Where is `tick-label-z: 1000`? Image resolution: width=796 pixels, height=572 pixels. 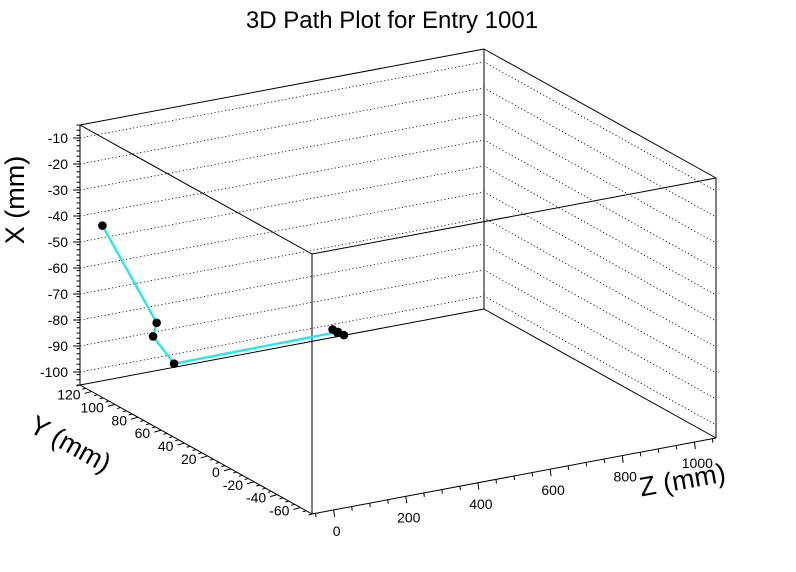
tick-label-z: 1000 is located at coordinates (697, 463).